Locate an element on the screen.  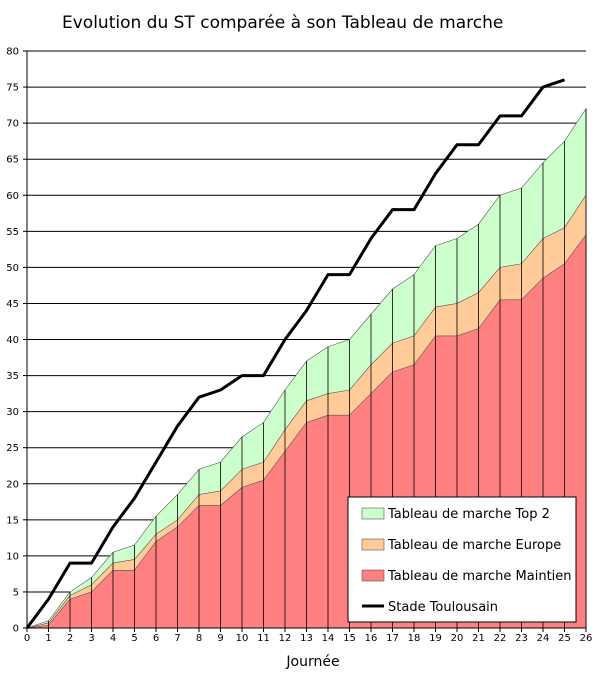
y-tick-label: 55 is located at coordinates (12, 232).